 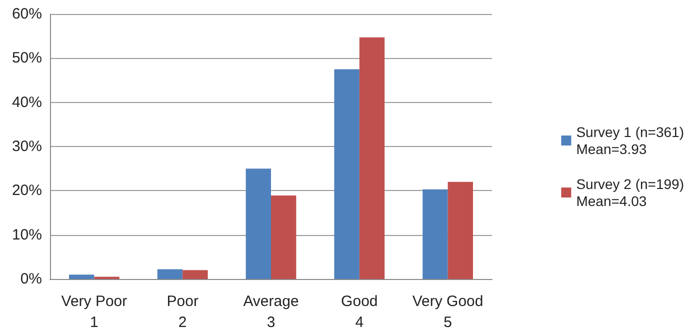 I want to click on y-tick-label: 60%, so click(x=27, y=14).